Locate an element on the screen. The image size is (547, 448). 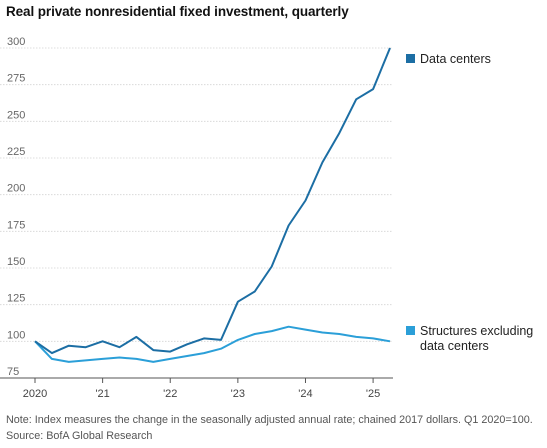
x-tick-label: '24 is located at coordinates (305, 394).